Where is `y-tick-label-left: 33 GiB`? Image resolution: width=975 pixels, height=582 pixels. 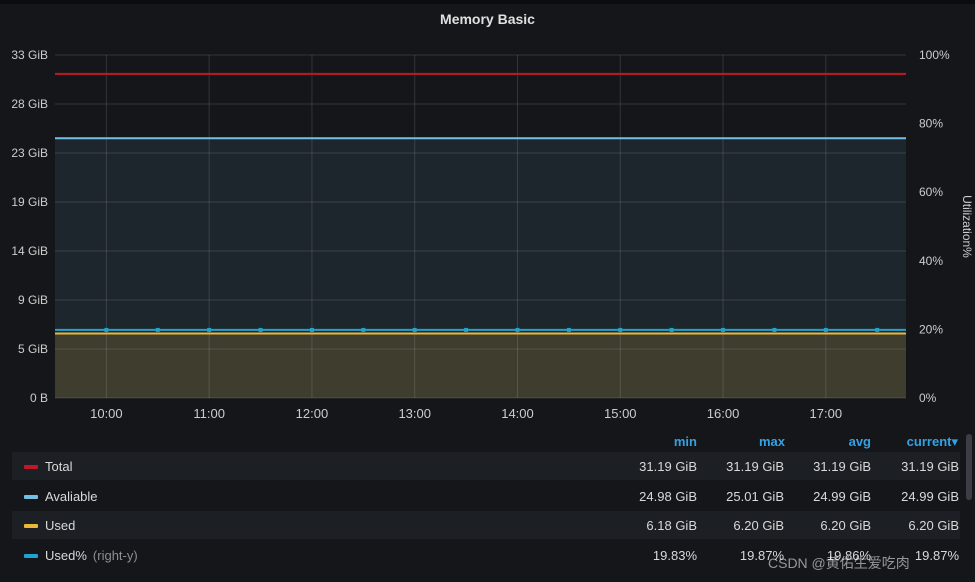 y-tick-label-left: 33 GiB is located at coordinates (29, 55).